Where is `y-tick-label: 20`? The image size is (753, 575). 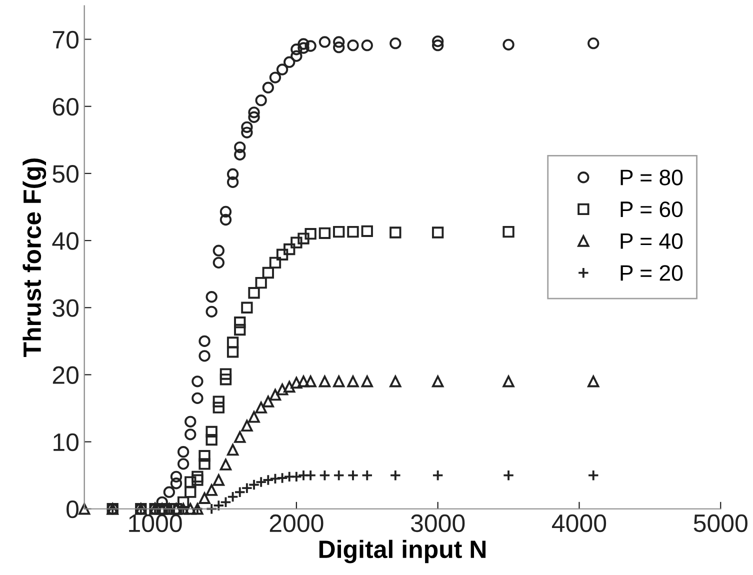 y-tick-label: 20 is located at coordinates (65, 375).